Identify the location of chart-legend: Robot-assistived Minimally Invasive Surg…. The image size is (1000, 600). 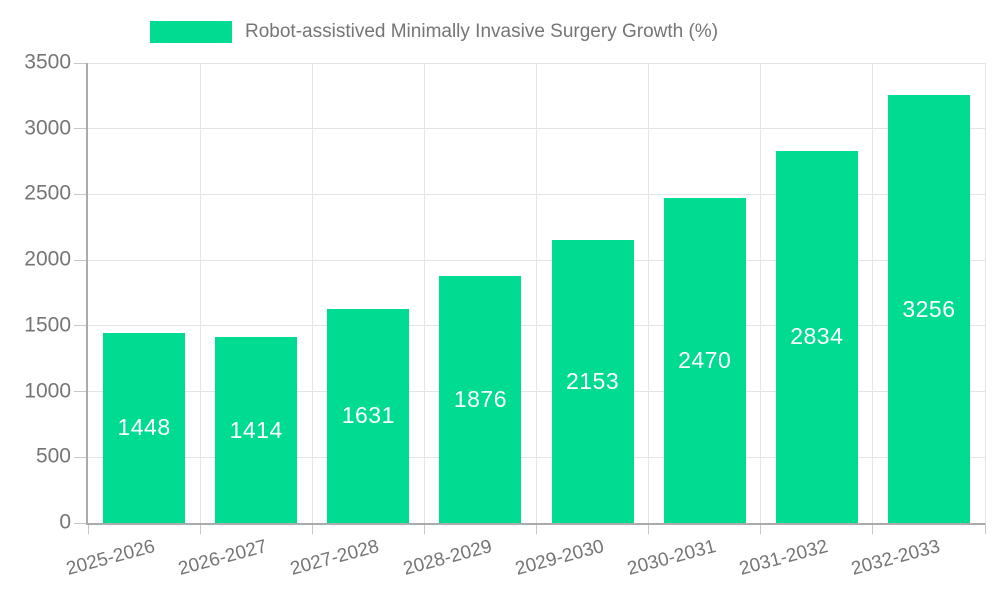
(434, 32).